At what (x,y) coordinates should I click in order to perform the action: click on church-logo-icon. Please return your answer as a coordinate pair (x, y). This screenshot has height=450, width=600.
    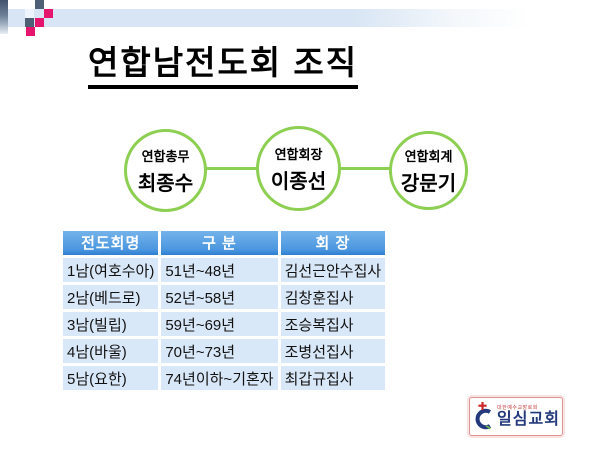
    Looking at the image, I should click on (483, 415).